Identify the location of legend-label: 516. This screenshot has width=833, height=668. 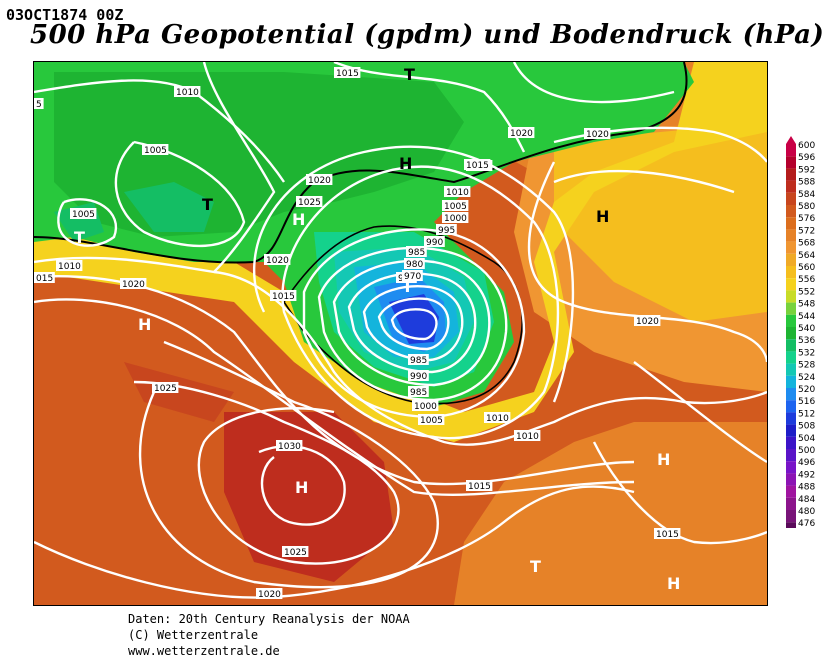
(806, 402).